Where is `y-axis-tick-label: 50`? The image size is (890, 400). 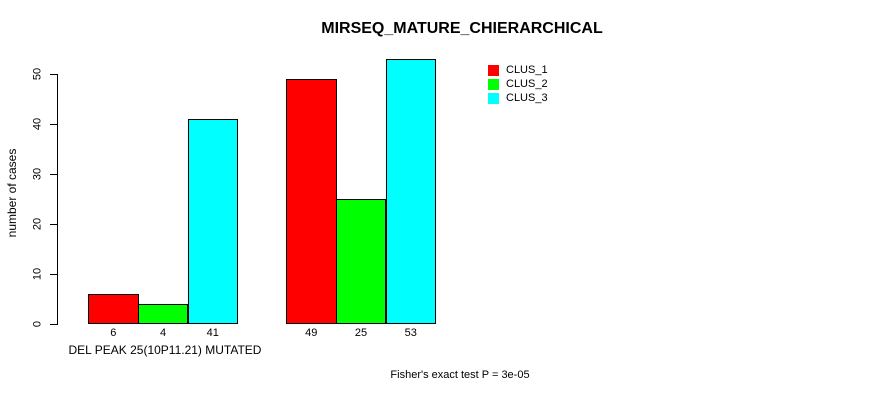 y-axis-tick-label: 50 is located at coordinates (37, 74).